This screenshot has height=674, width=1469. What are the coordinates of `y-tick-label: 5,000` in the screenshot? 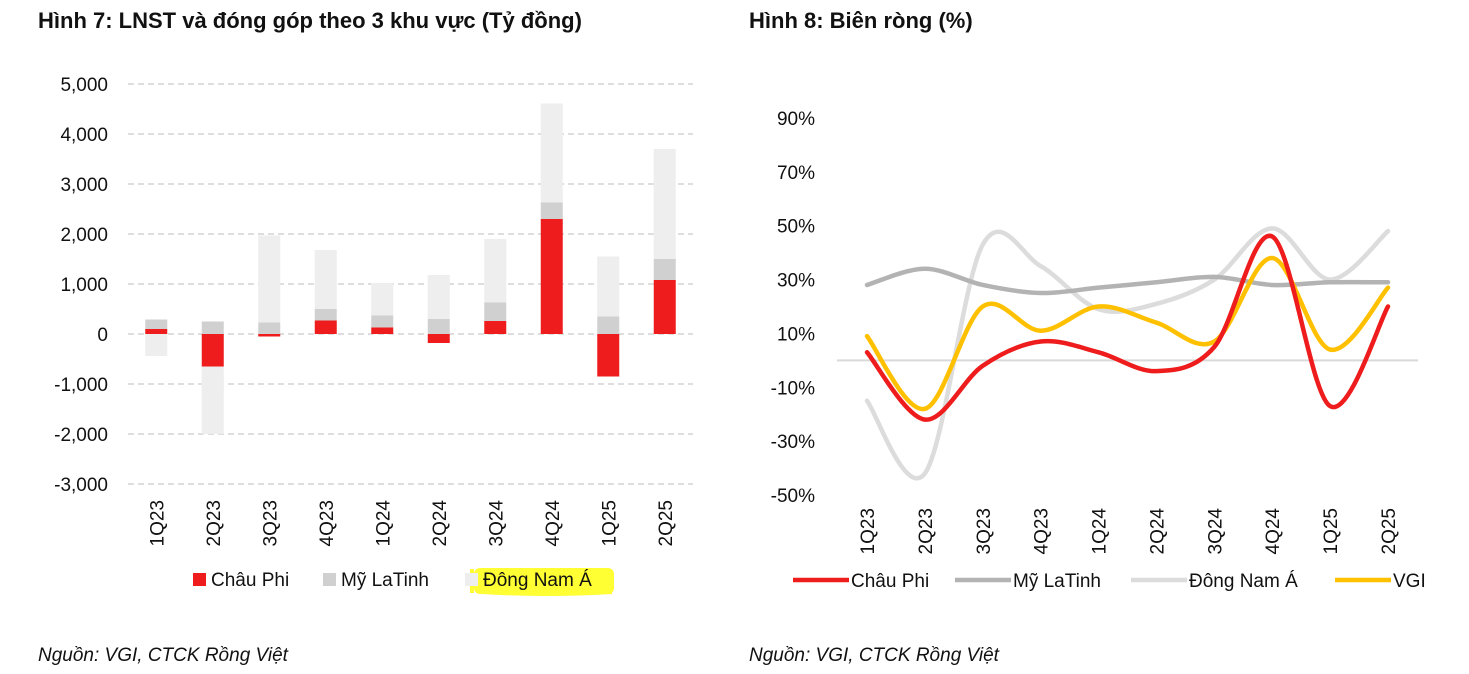 It's located at (84, 85).